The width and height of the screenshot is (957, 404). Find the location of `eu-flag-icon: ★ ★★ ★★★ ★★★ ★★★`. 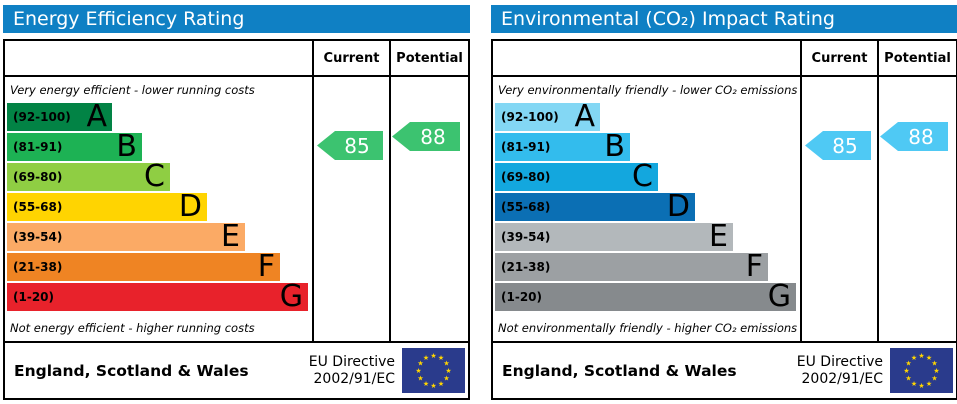

eu-flag-icon: ★ ★★ ★★★ ★★★ ★★★ is located at coordinates (433, 370).